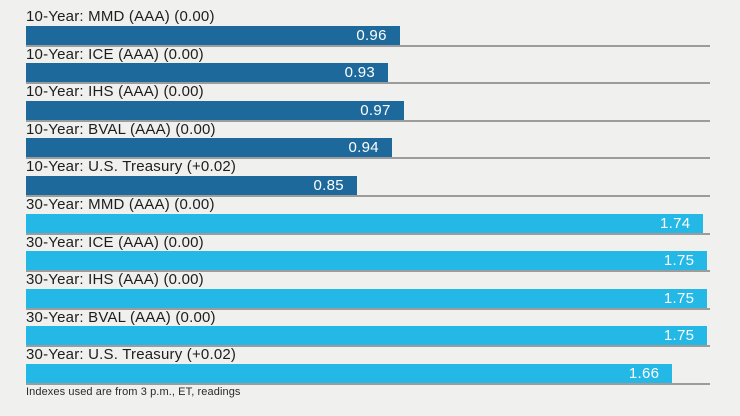 This screenshot has height=416, width=740. I want to click on bar-track: 0.97, so click(368, 111).